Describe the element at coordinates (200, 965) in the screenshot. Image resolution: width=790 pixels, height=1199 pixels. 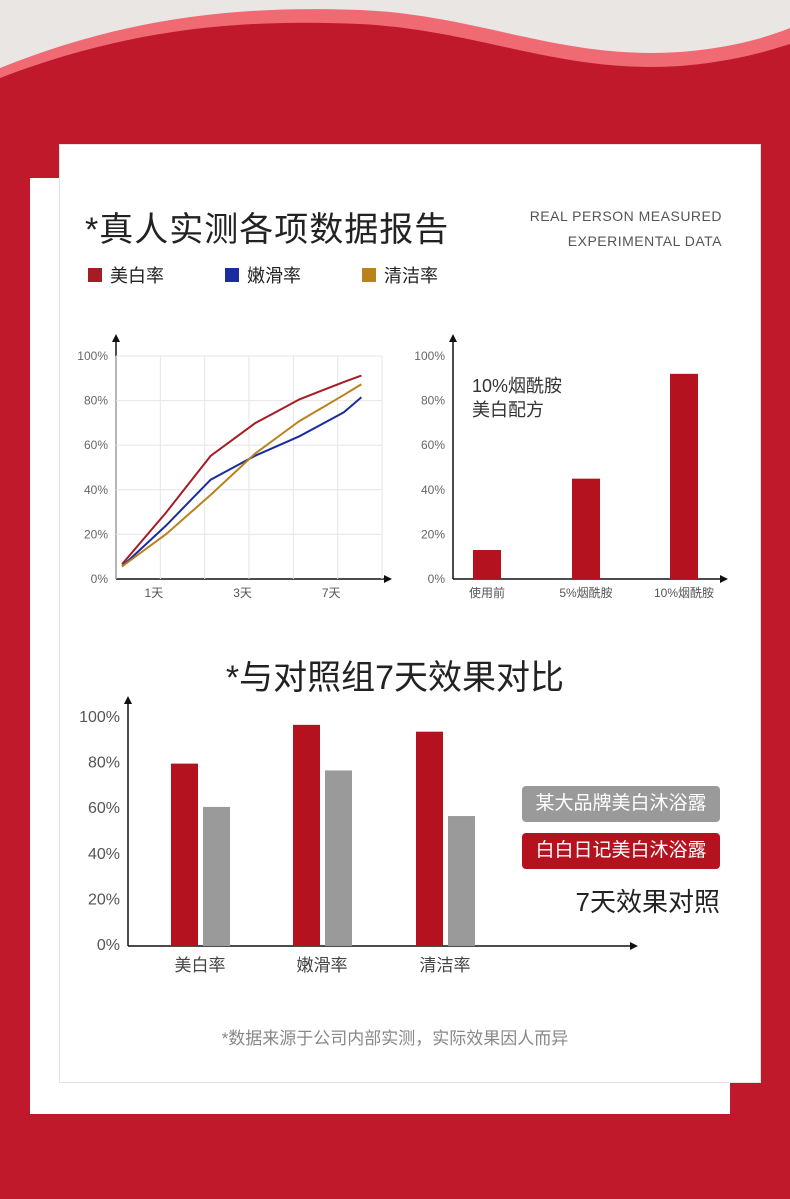
I see `x-tick-label: 美白率` at that location.